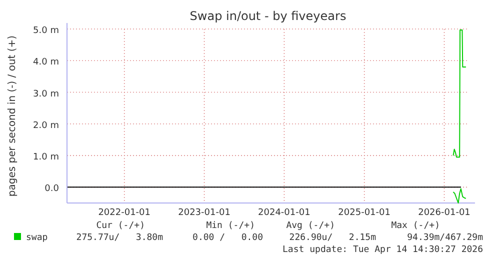  Describe the element at coordinates (227, 238) in the screenshot. I see `text: 0.00 / 0.00` at that location.